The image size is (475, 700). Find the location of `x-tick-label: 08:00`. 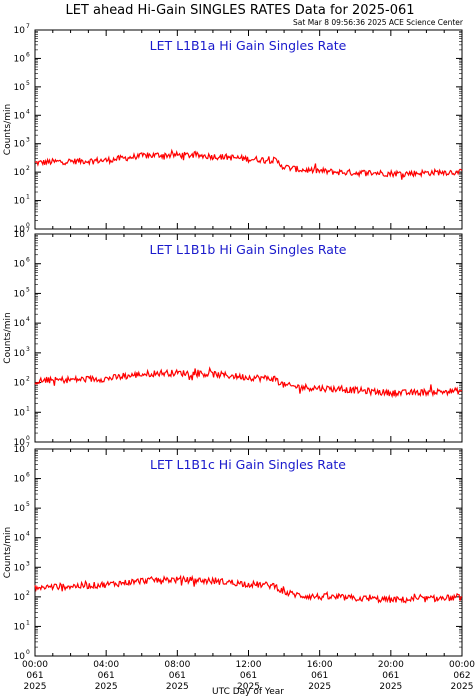

x-tick-label: 08:00 is located at coordinates (177, 665).